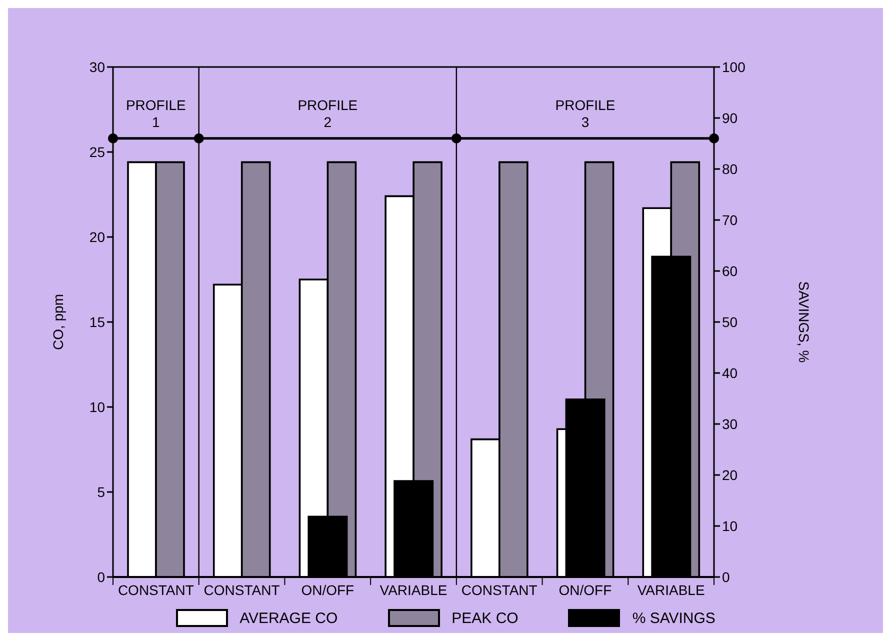 The height and width of the screenshot is (641, 891). I want to click on legend-label: PEAK CO, so click(485, 618).